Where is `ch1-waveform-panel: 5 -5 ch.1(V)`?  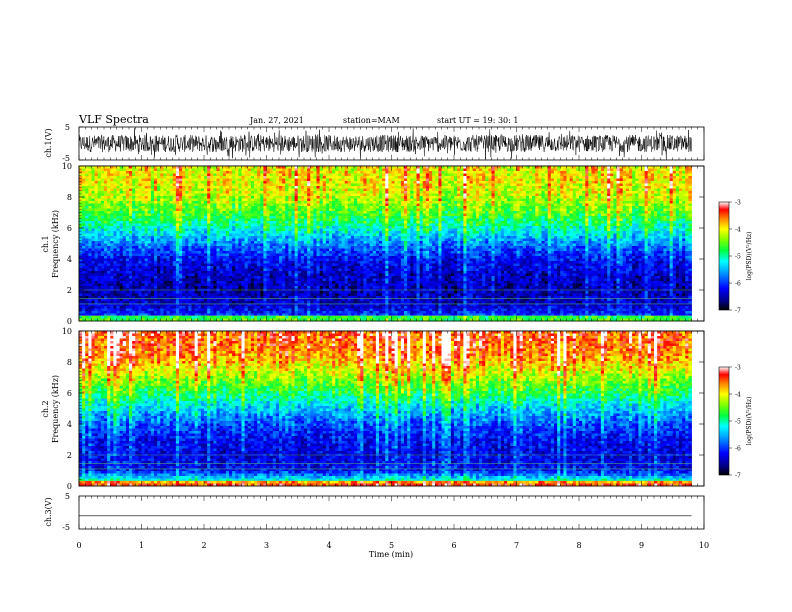 ch1-waveform-panel: 5 -5 ch.1(V) is located at coordinates (374, 143).